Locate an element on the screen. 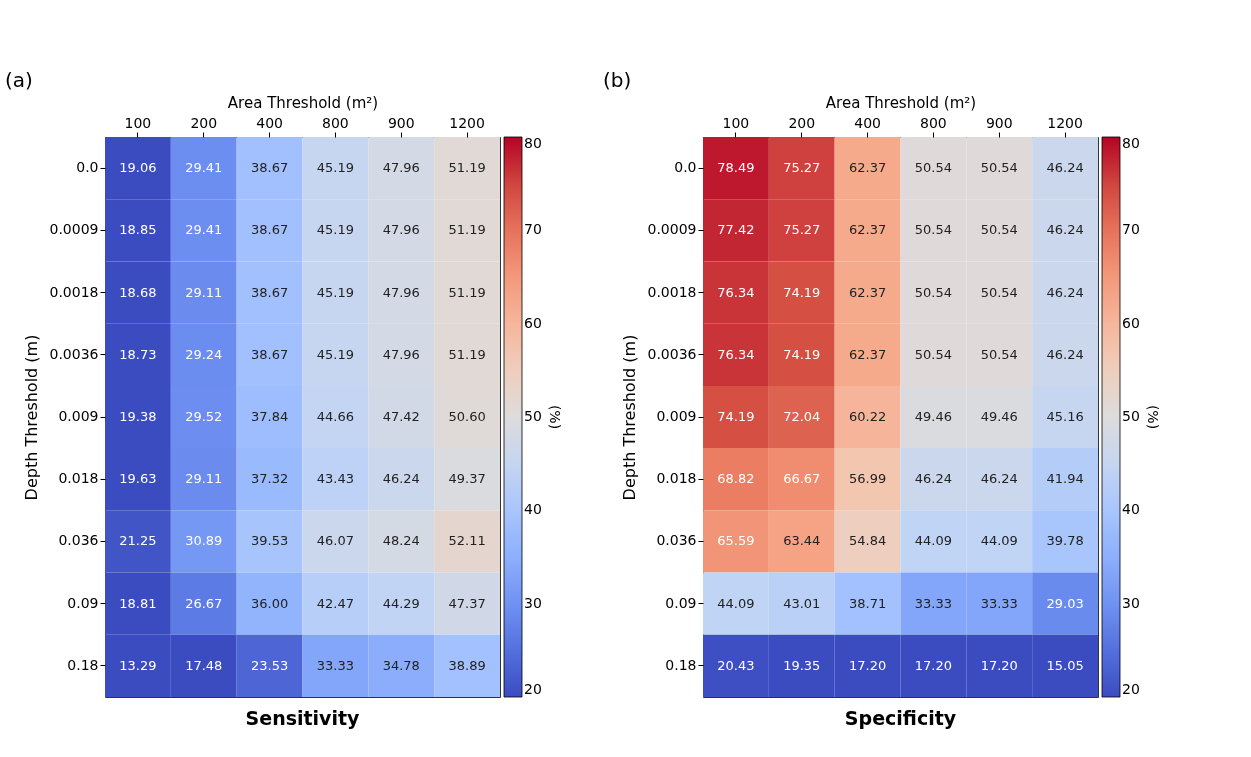 The image size is (1251, 757). data-label: 29.52 is located at coordinates (204, 416).